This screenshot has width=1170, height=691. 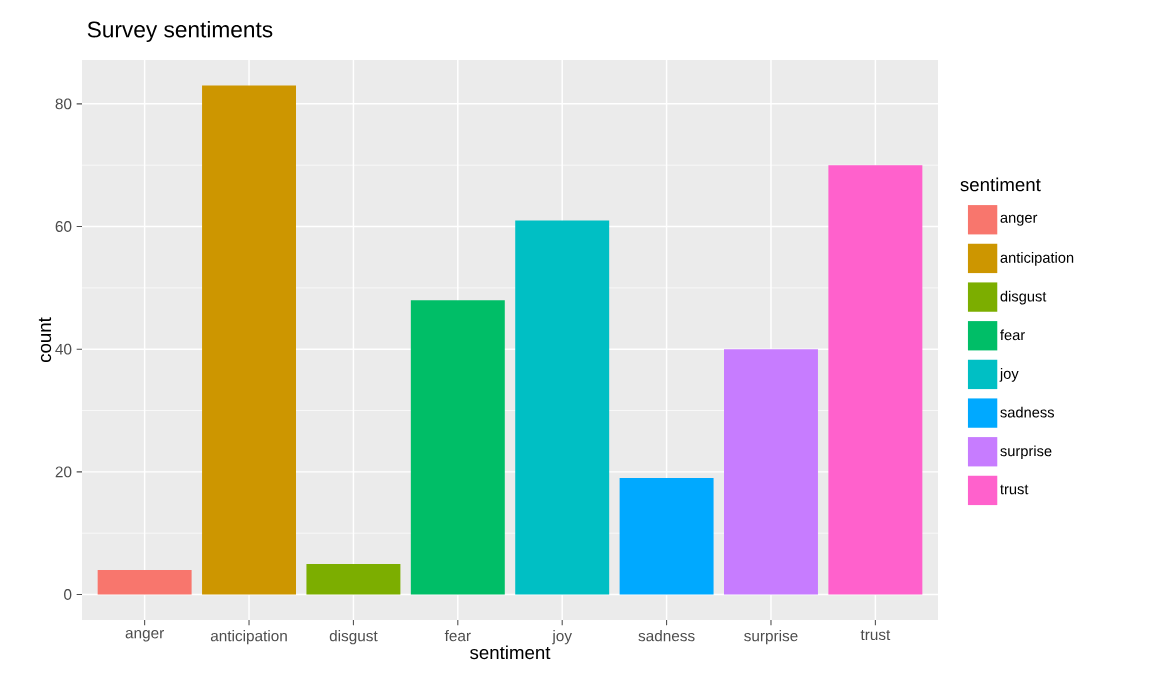 What do you see at coordinates (457, 636) in the screenshot?
I see `x-tick-label: fear` at bounding box center [457, 636].